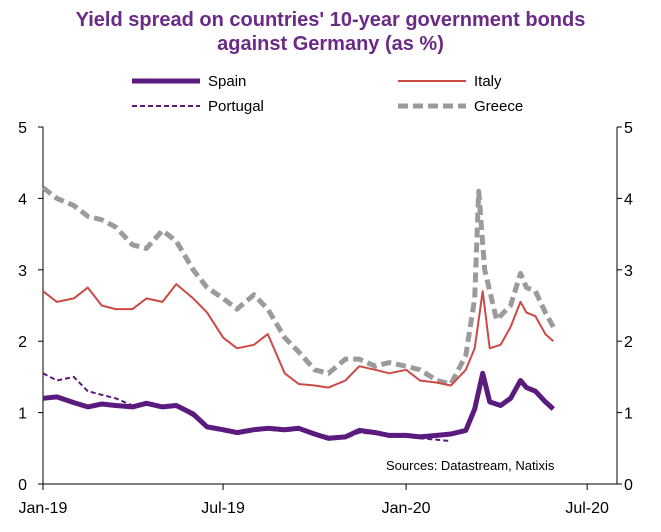  What do you see at coordinates (236, 106) in the screenshot?
I see `legend-label-portugal: Portugal` at bounding box center [236, 106].